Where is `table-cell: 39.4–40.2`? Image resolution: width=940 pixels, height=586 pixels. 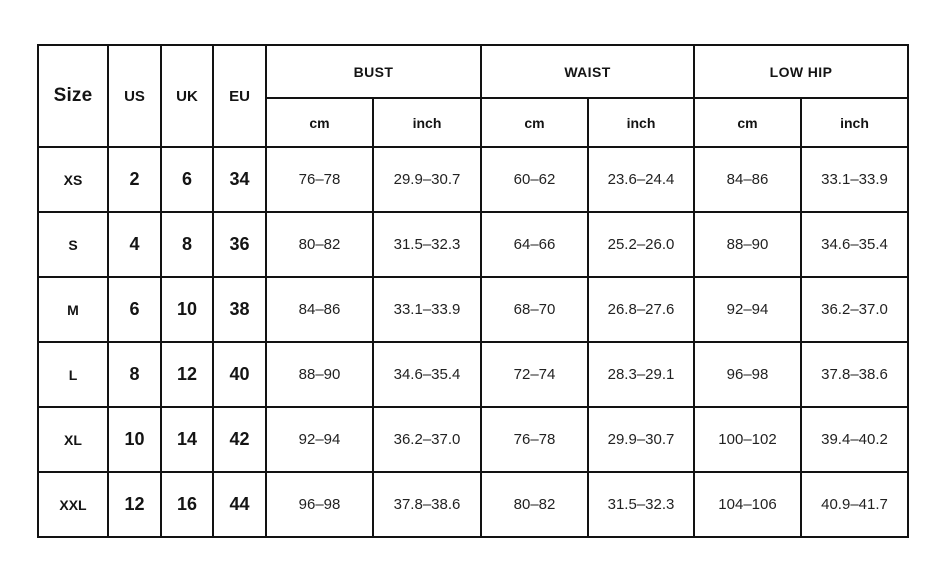 table-cell: 39.4–40.2 is located at coordinates (854, 439).